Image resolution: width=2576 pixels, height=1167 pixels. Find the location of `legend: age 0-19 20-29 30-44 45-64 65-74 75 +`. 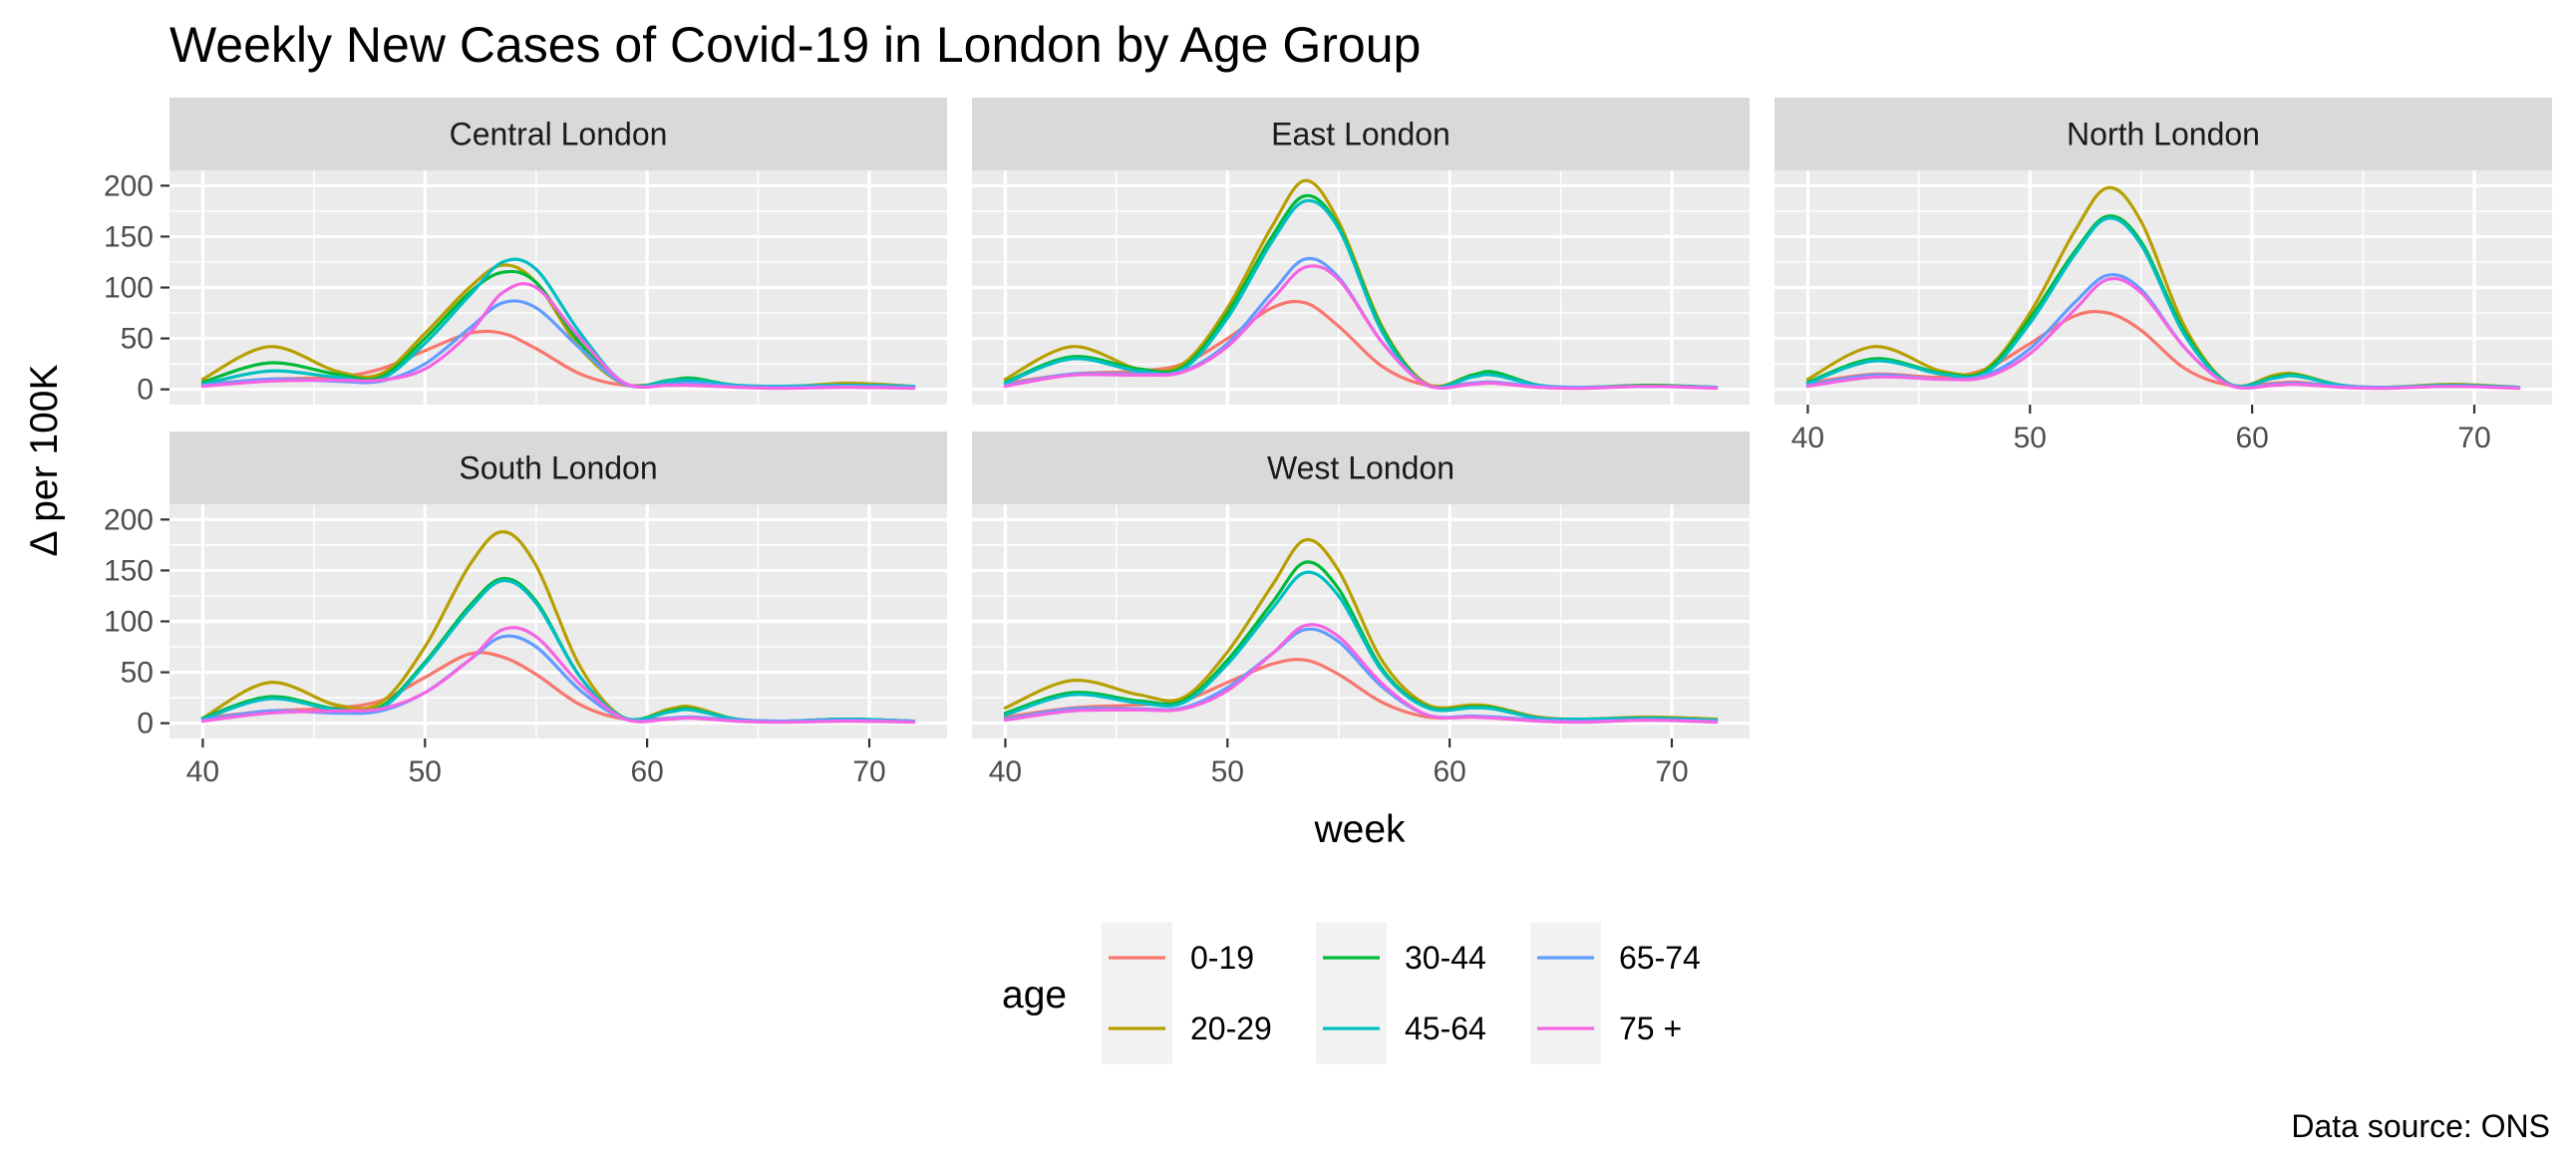

legend: age 0-19 20-29 30-44 45-64 65-74 75 + is located at coordinates (1351, 993).